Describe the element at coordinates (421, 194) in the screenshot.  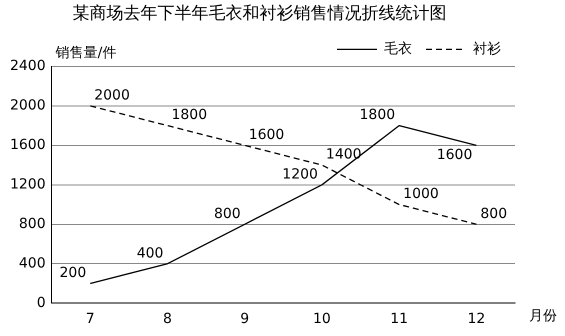
I see `data-label: 1000` at that location.